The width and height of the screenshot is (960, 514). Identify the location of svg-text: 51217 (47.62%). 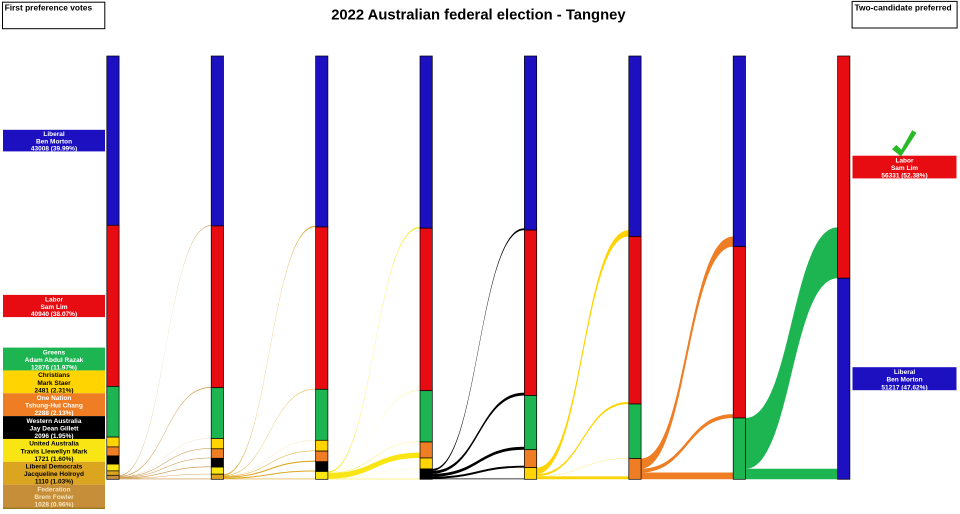
(904, 387).